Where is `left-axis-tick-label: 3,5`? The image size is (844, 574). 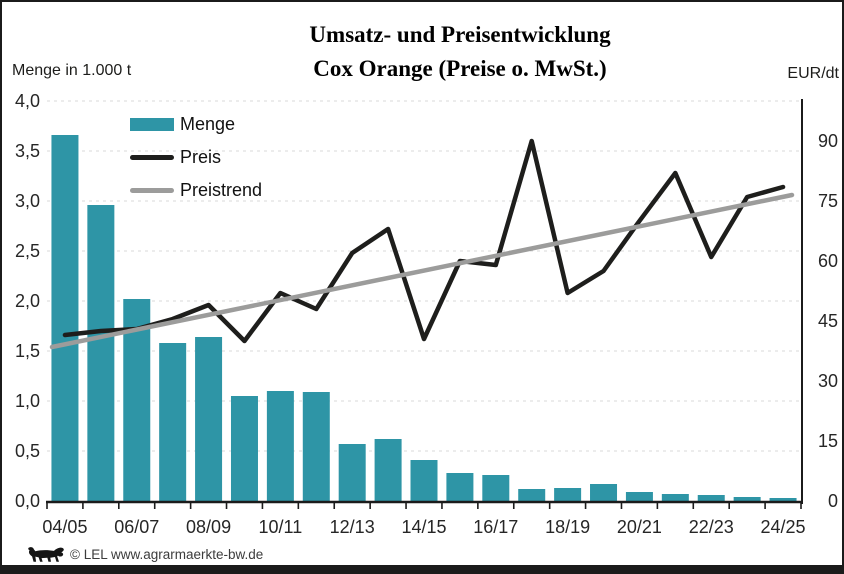
left-axis-tick-label: 3,5 is located at coordinates (27, 151).